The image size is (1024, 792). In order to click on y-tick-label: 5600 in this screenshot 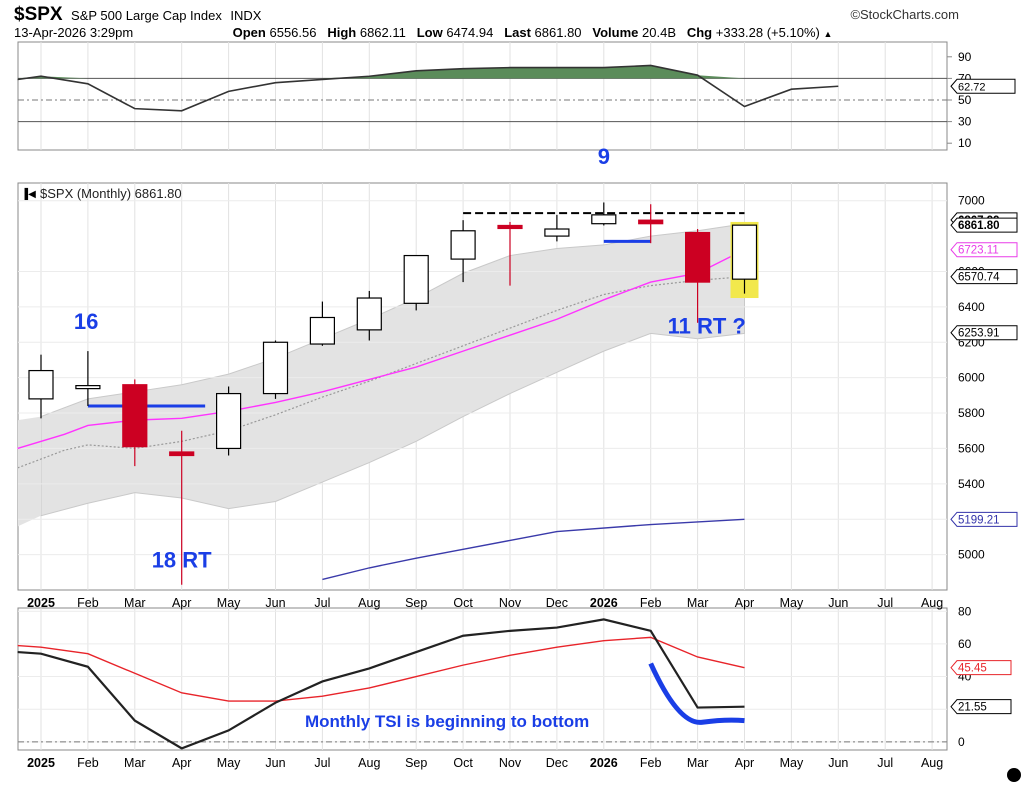, I will do `click(971, 448)`.